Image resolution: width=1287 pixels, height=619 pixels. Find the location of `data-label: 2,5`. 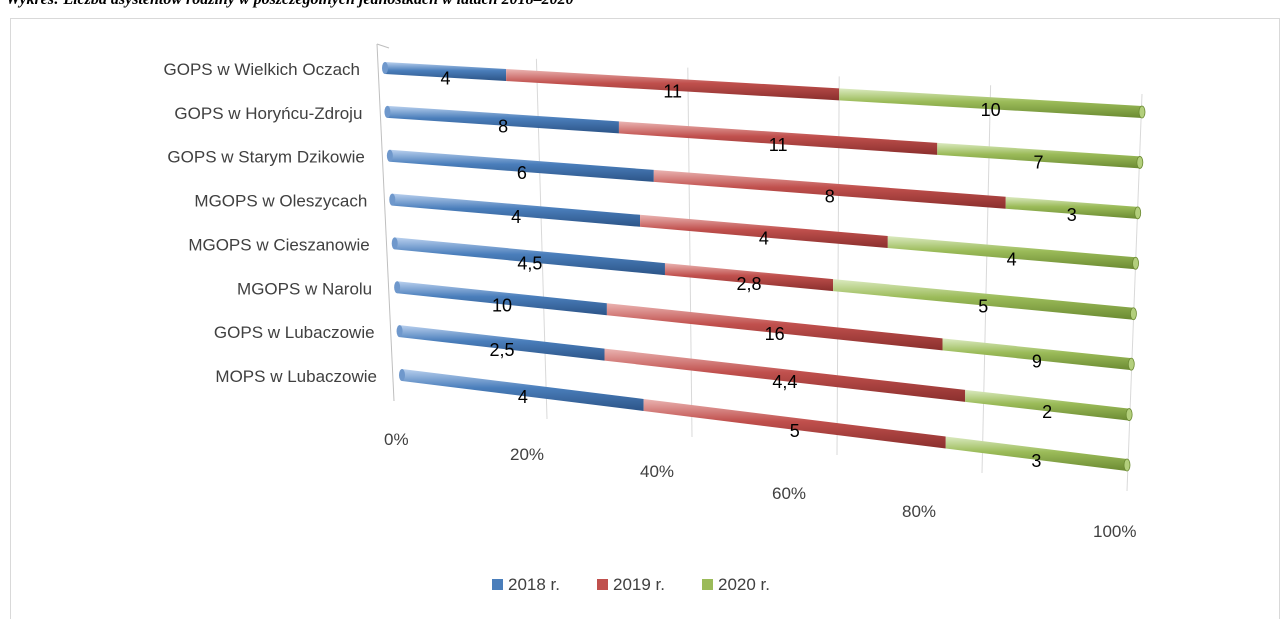

data-label: 2,5 is located at coordinates (502, 350).